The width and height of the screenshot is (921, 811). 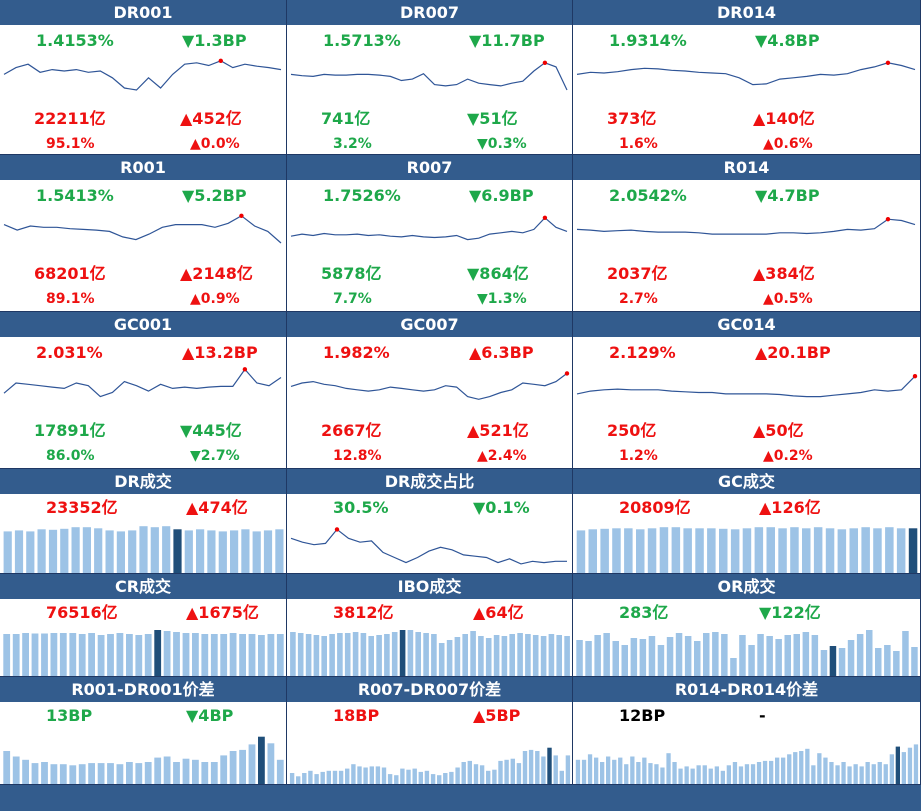 I want to click on right-value: ▼4BP, so click(x=210, y=715).